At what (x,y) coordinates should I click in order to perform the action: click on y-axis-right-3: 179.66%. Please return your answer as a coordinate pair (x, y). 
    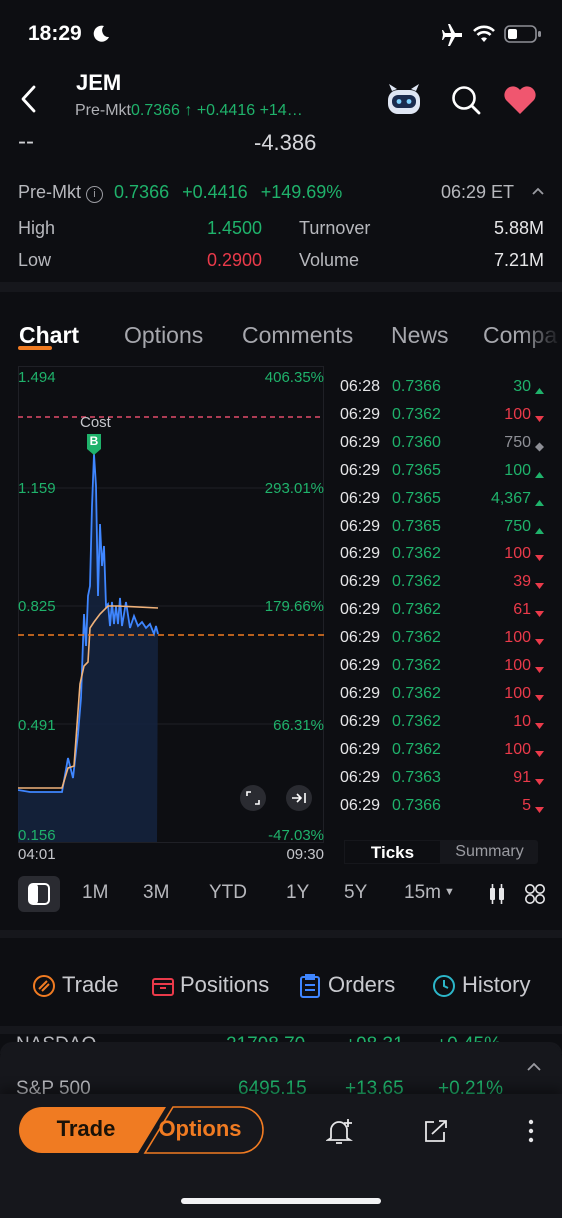
    Looking at the image, I should click on (294, 606).